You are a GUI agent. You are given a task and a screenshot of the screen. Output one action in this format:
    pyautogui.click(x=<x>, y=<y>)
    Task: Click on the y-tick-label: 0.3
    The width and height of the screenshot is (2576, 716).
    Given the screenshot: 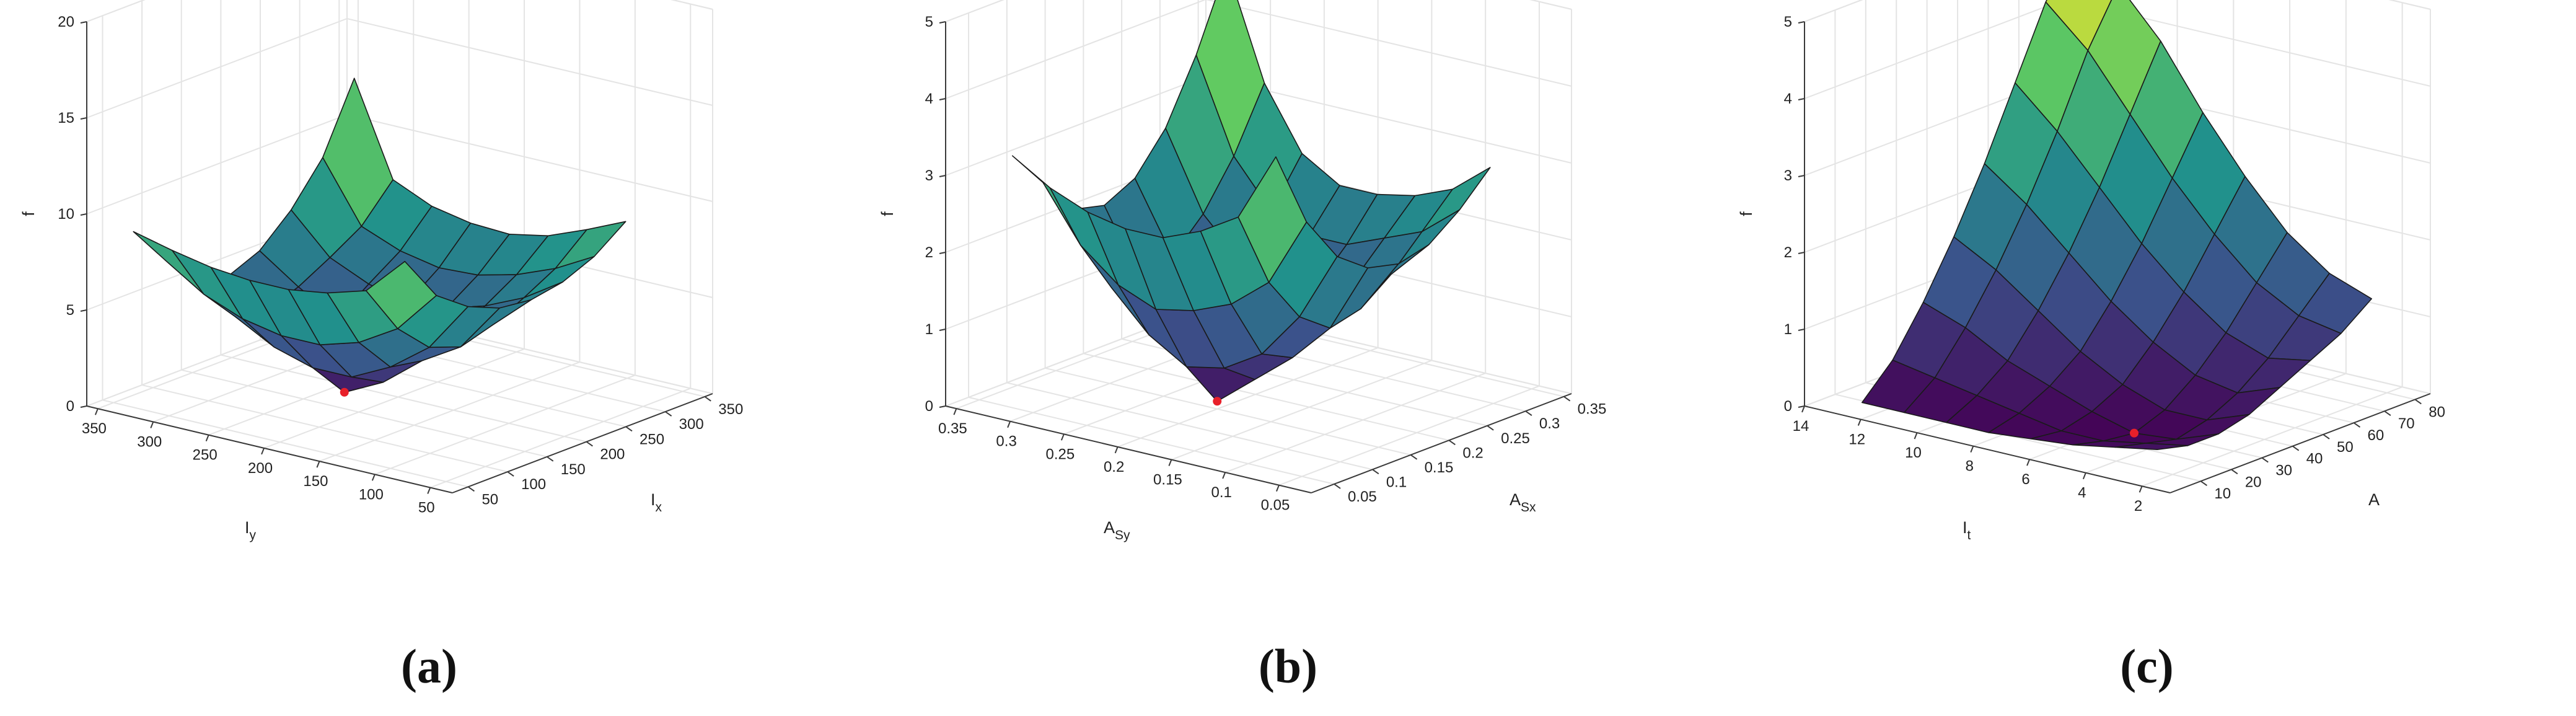 What is the action you would take?
    pyautogui.click(x=1006, y=441)
    